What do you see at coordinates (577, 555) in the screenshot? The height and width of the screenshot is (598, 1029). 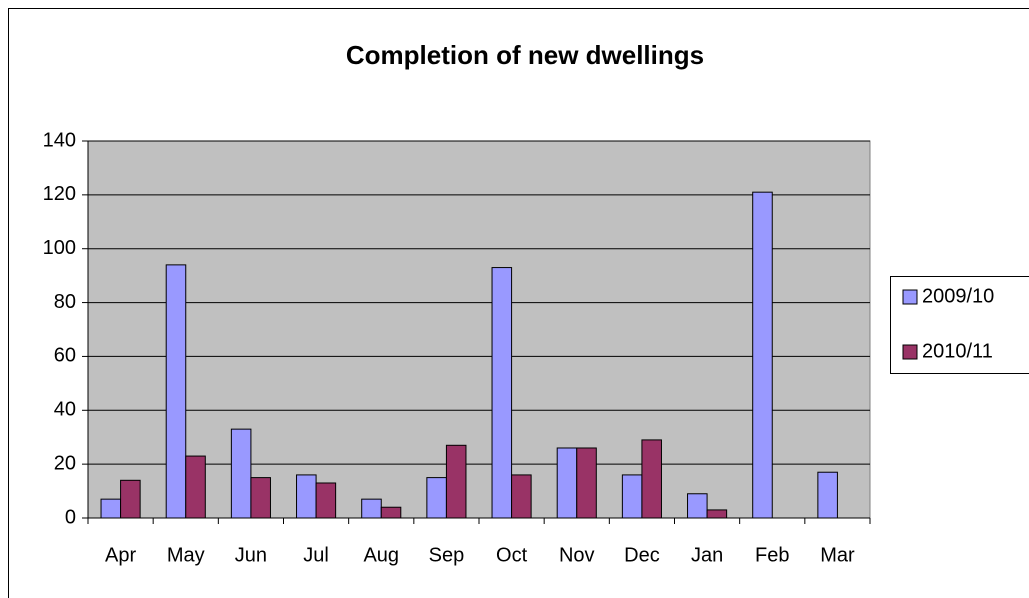 I see `x-tick-label: Nov` at bounding box center [577, 555].